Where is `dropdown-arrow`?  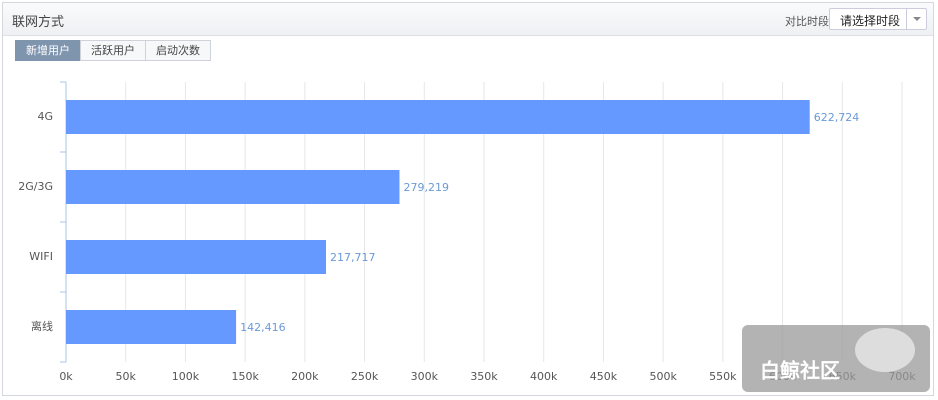
dropdown-arrow is located at coordinates (916, 19).